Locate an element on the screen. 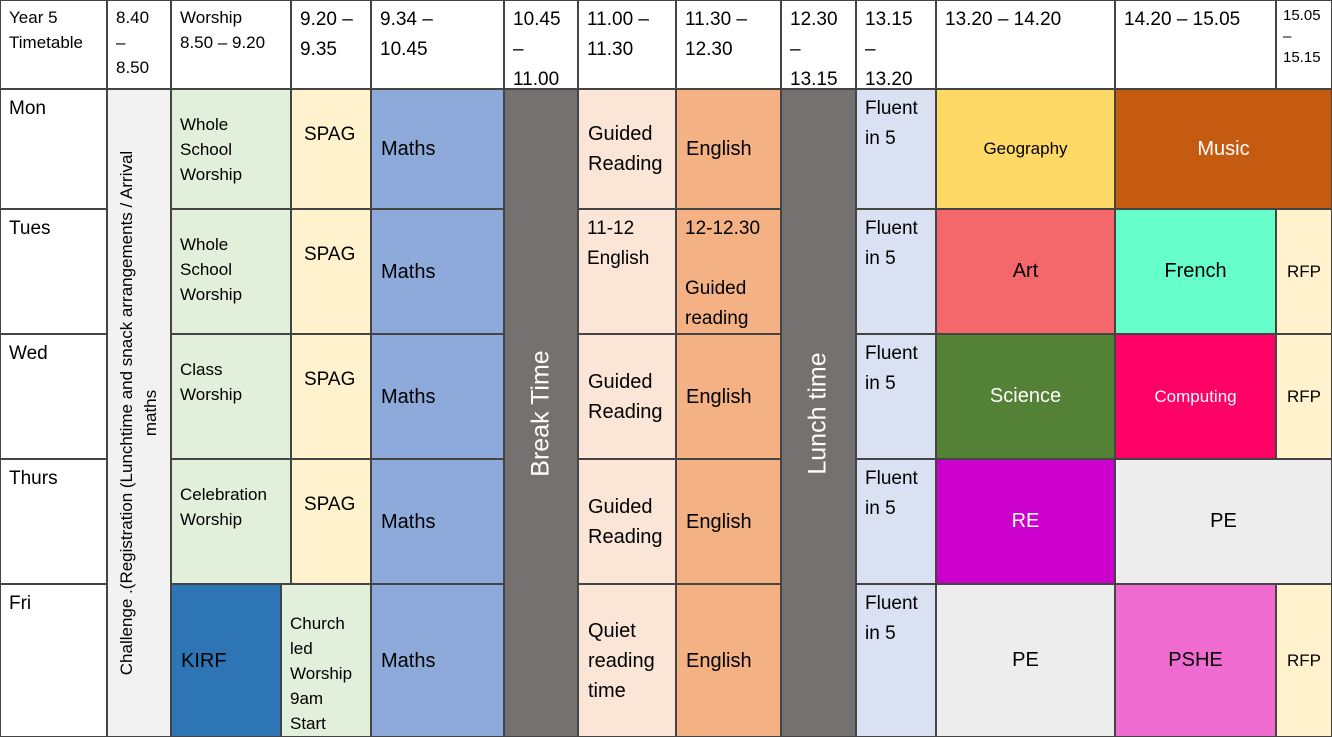 Image resolution: width=1332 pixels, height=737 pixels. tues-english-11-12-label: 11-12 English is located at coordinates (618, 243).